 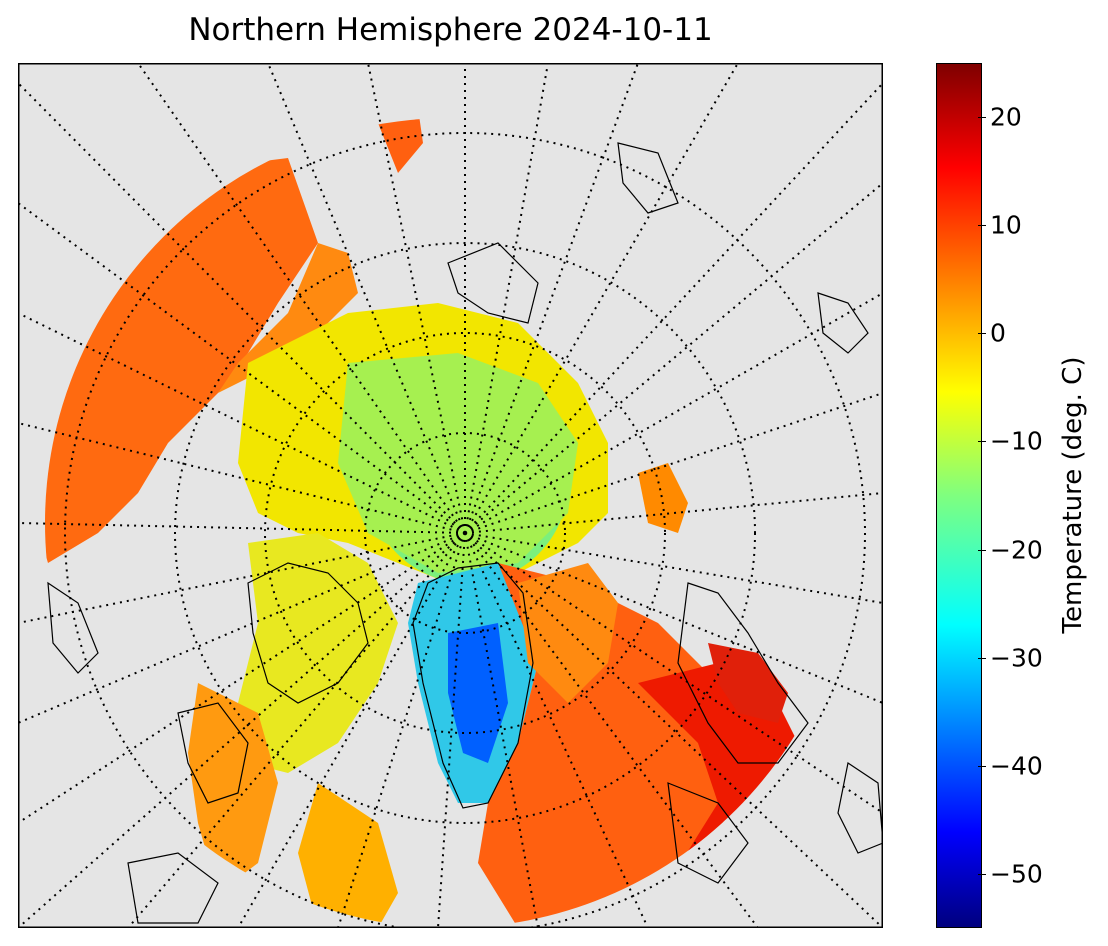 I want to click on region-asia-north, so click(x=400, y=145).